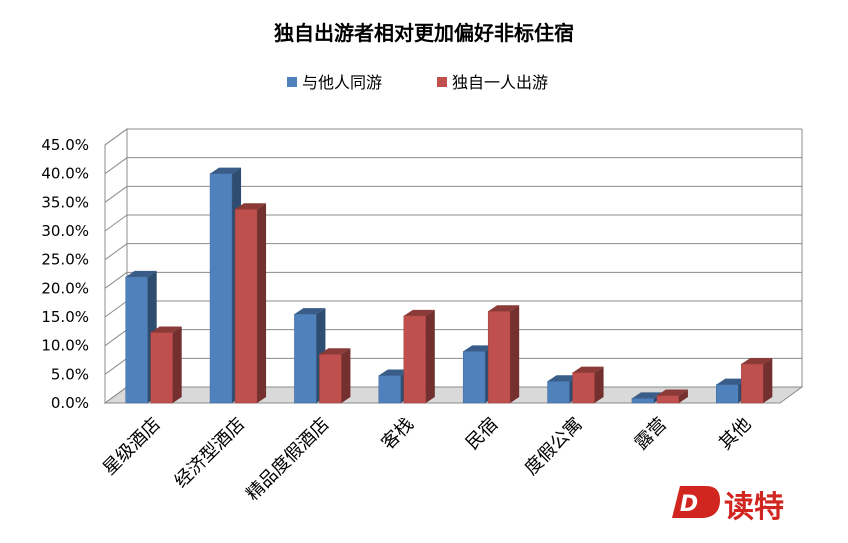  I want to click on x-tick-label: 客栈, so click(398, 434).